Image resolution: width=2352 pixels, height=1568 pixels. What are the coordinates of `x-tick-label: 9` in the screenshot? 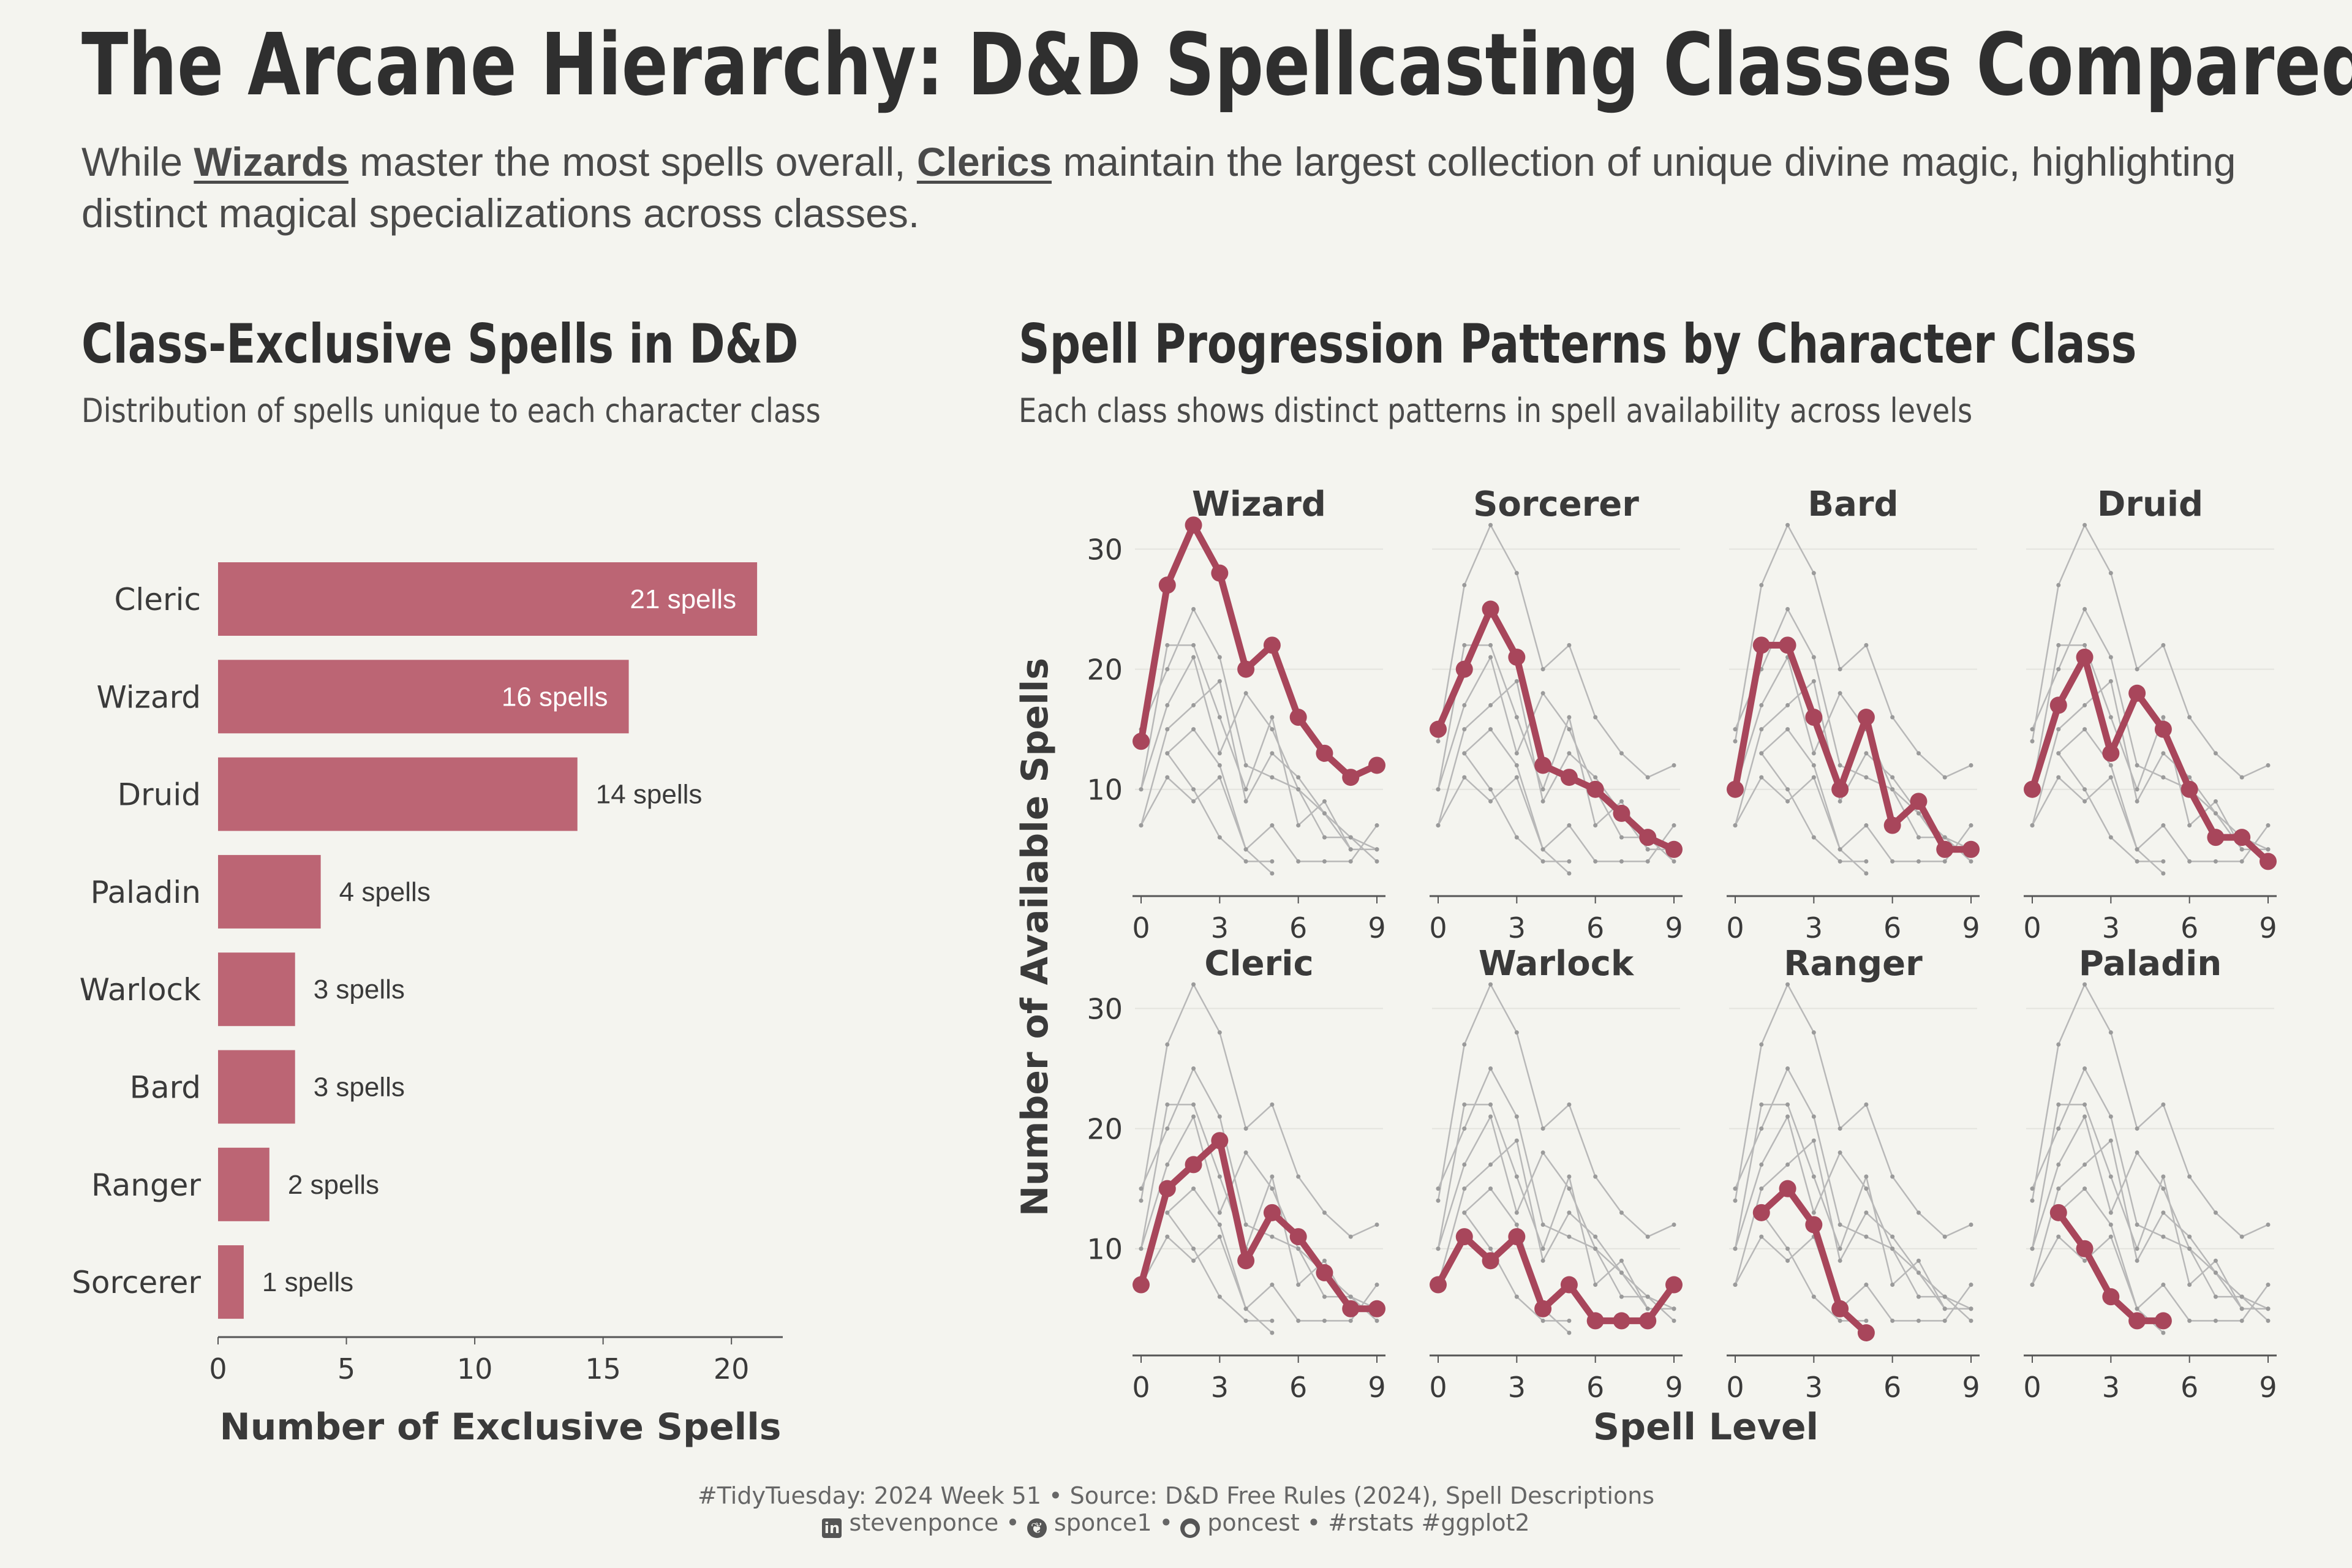 It's located at (1971, 927).